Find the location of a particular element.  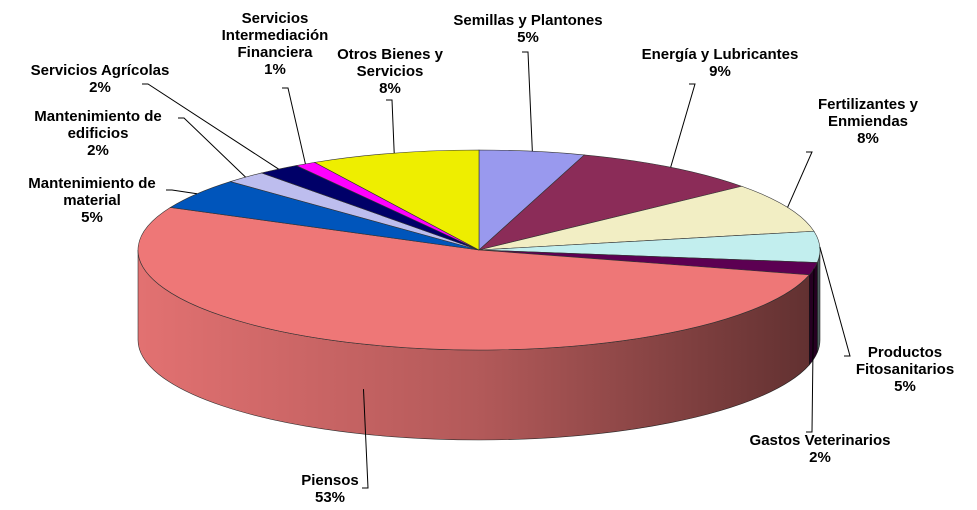

slice-label: Servicios Agrícolas 2% is located at coordinates (100, 79).